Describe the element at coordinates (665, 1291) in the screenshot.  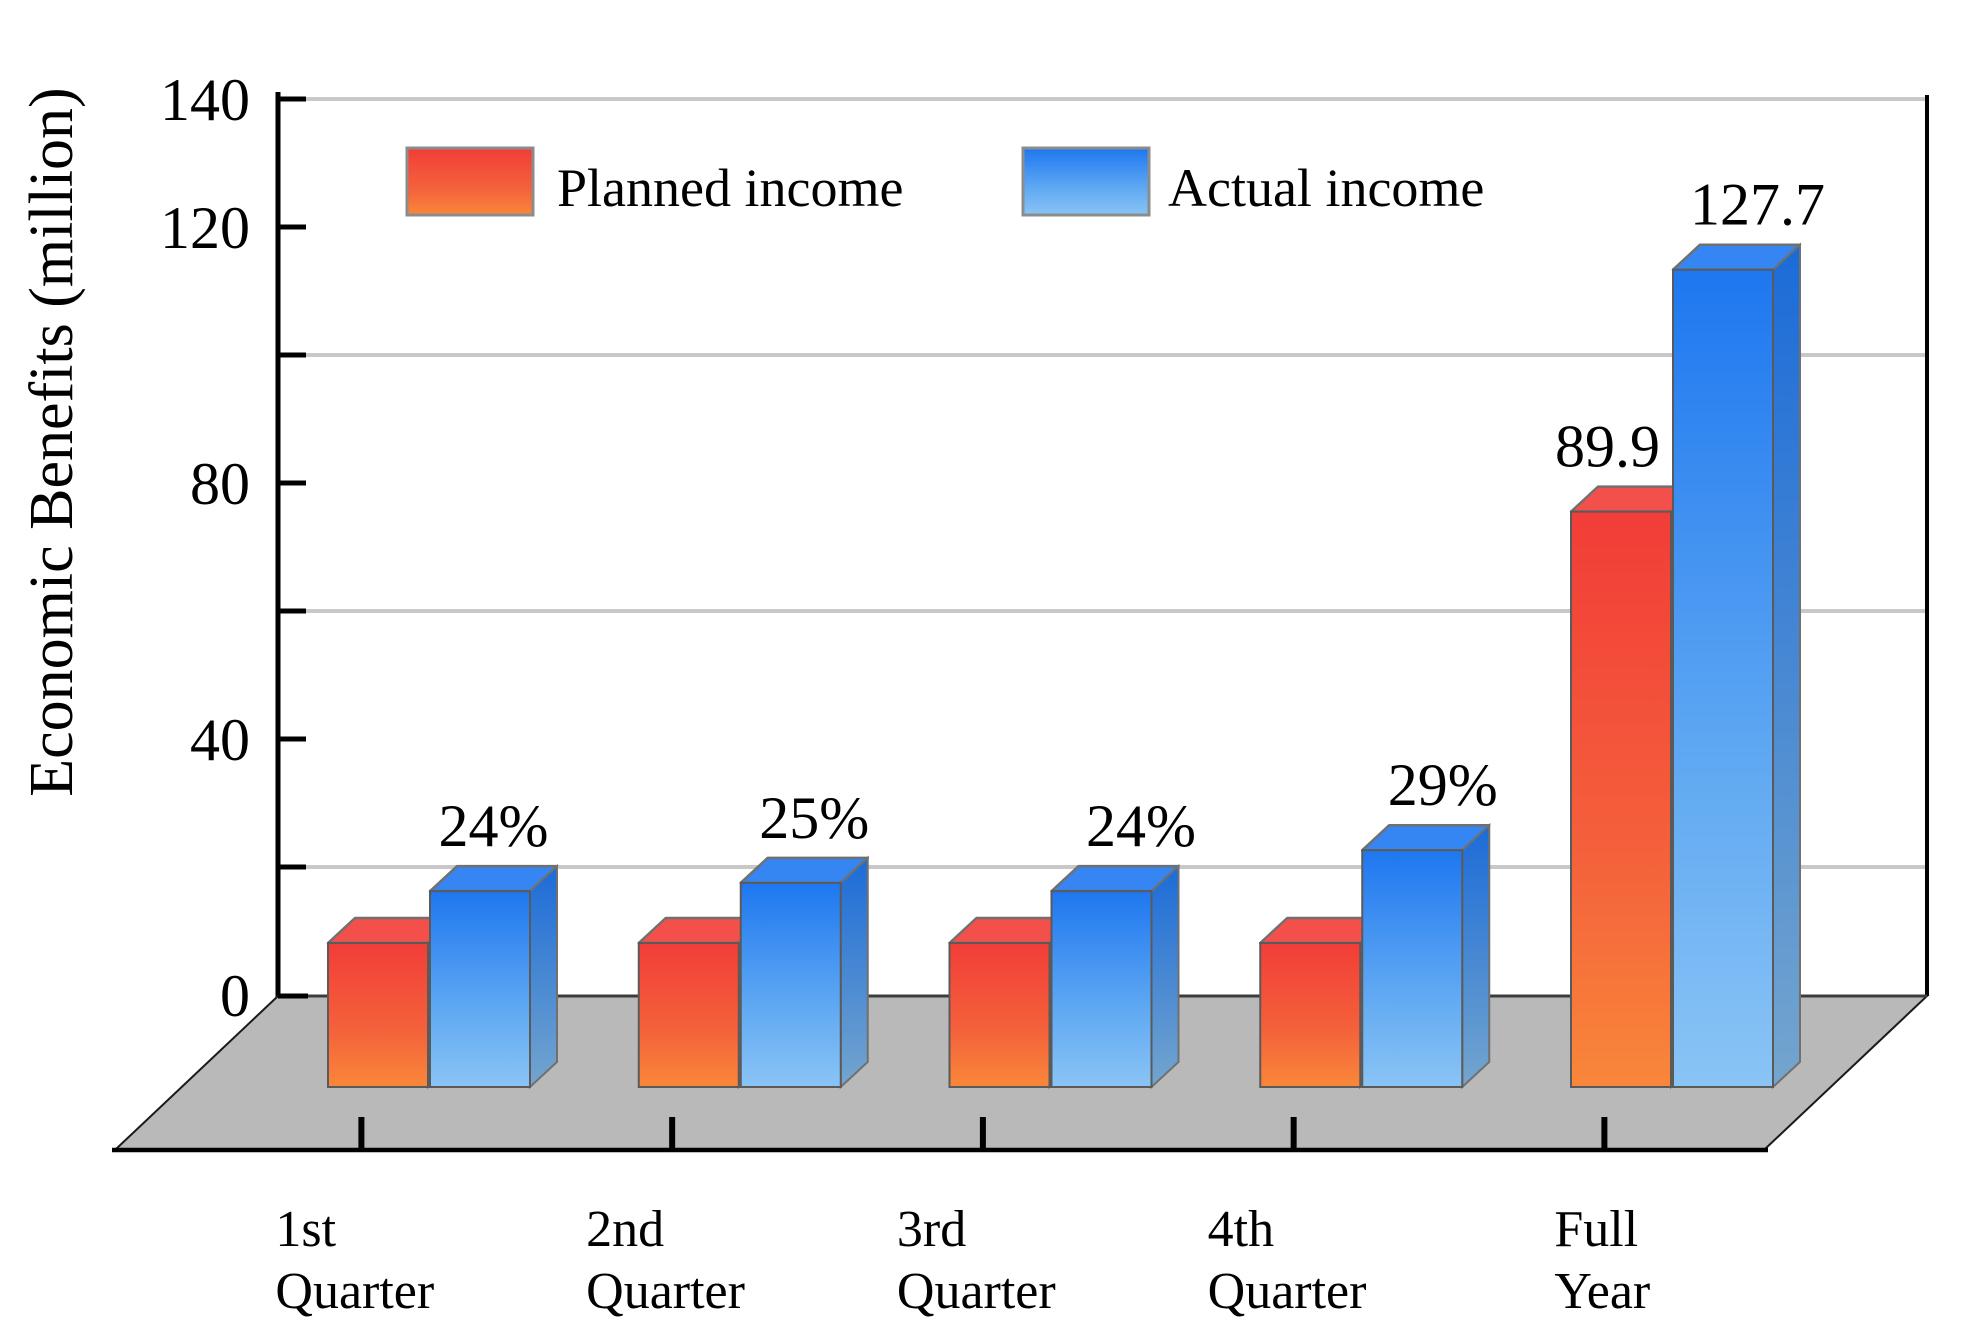
I see `x-label-2-line2: Quarter` at that location.